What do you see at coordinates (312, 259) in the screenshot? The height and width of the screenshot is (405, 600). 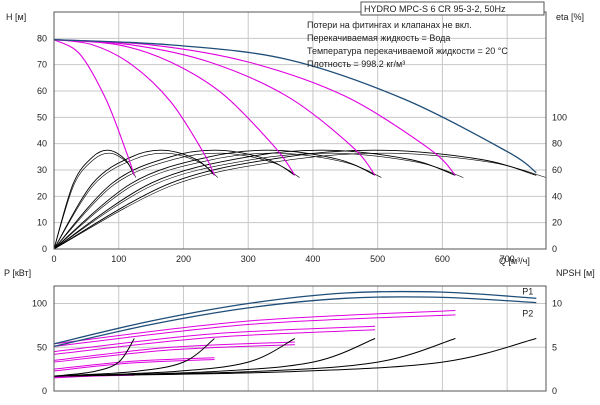 I see `x-tick-q-4: 400` at bounding box center [312, 259].